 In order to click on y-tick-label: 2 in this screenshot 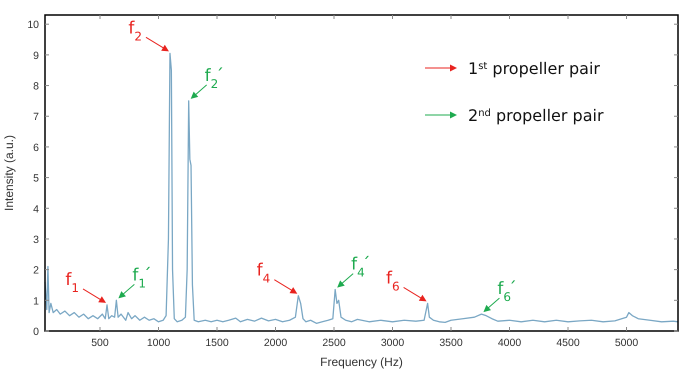, I will do `click(36, 270)`.